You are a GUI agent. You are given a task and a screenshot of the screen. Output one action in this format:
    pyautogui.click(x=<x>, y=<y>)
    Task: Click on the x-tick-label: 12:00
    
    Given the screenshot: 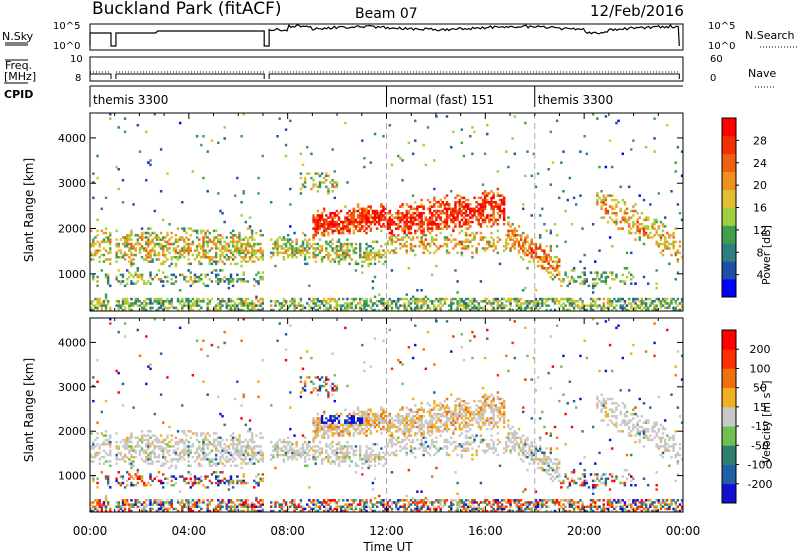 What is the action you would take?
    pyautogui.click(x=386, y=531)
    